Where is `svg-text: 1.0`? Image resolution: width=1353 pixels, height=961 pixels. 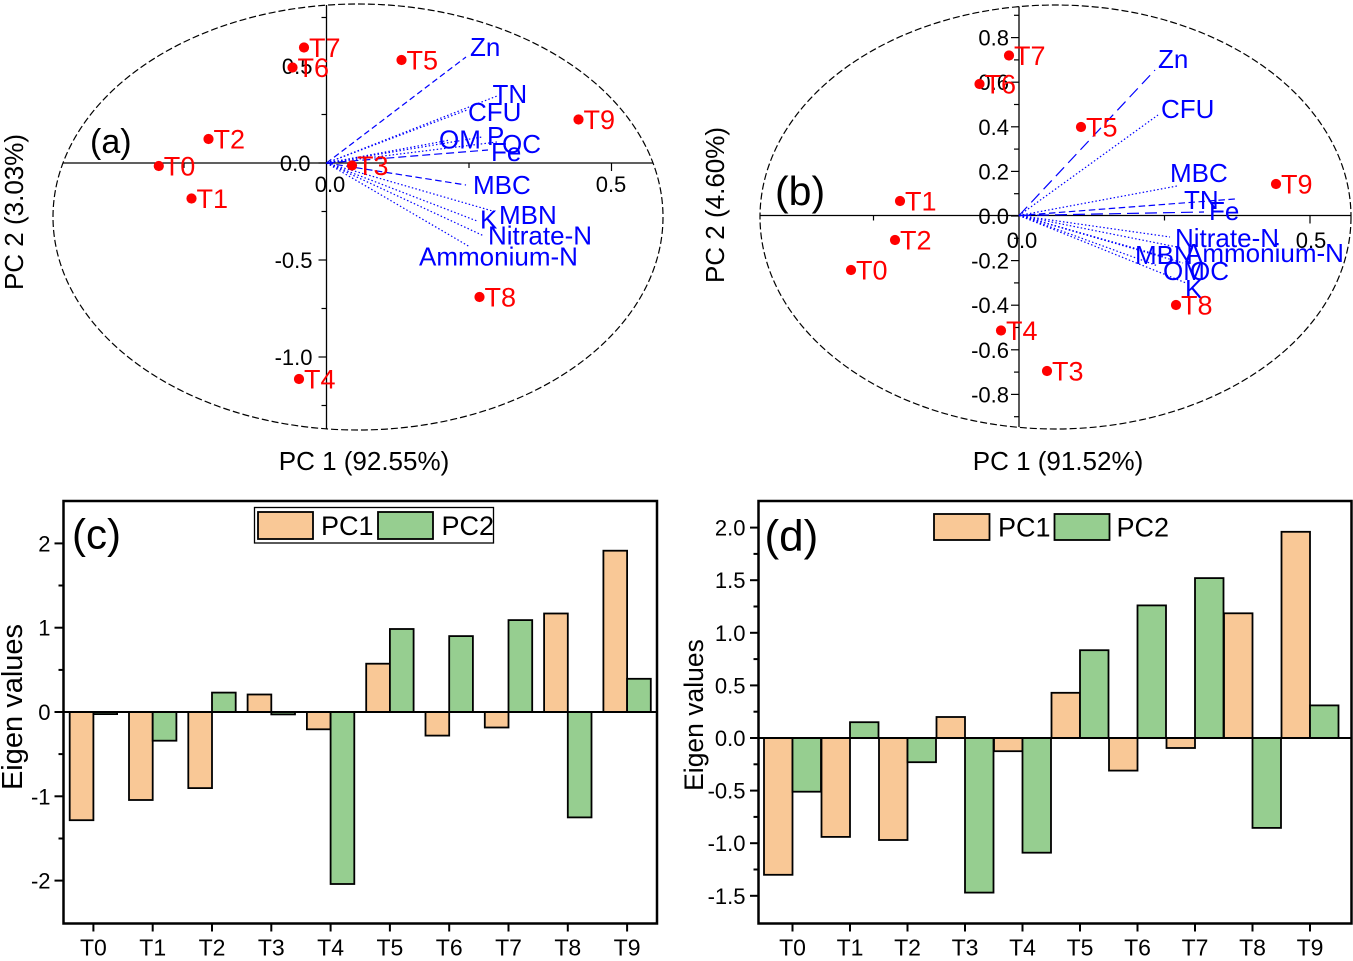 svg-text: 1.0 is located at coordinates (730, 633).